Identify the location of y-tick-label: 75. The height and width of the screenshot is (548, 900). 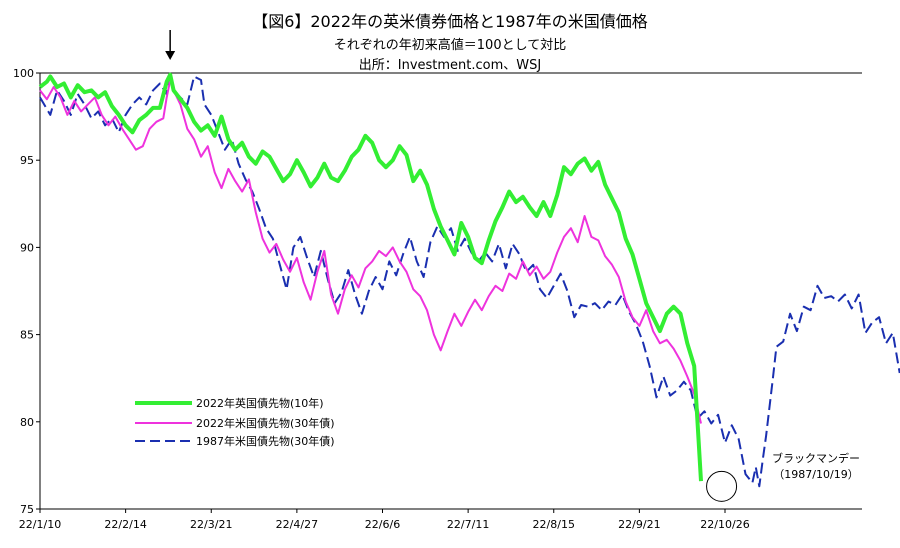
(27, 509).